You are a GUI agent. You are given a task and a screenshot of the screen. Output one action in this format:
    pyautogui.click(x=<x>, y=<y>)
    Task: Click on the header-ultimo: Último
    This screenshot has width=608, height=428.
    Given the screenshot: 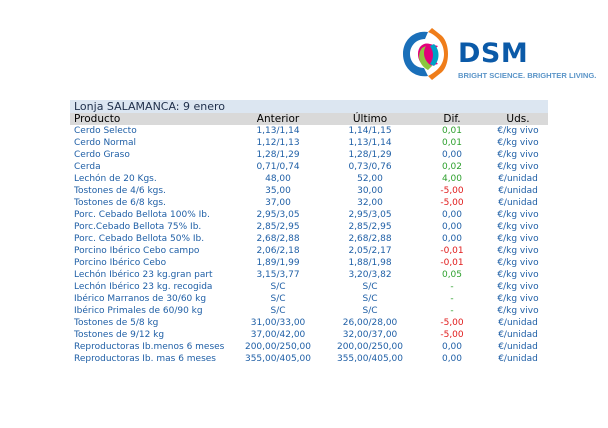 What is the action you would take?
    pyautogui.click(x=370, y=119)
    